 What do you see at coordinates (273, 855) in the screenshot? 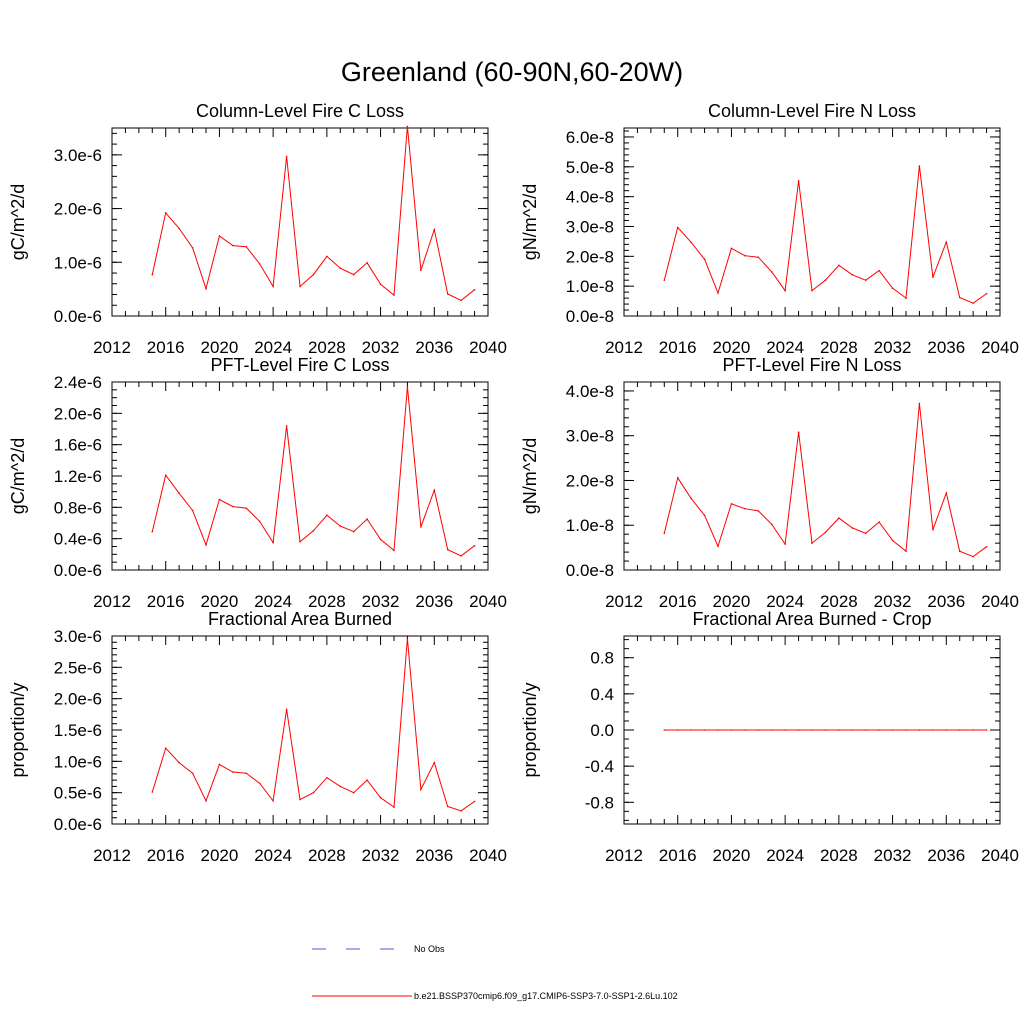
I see `fractional-area-burned-x-tick-label: 2024` at bounding box center [273, 855].